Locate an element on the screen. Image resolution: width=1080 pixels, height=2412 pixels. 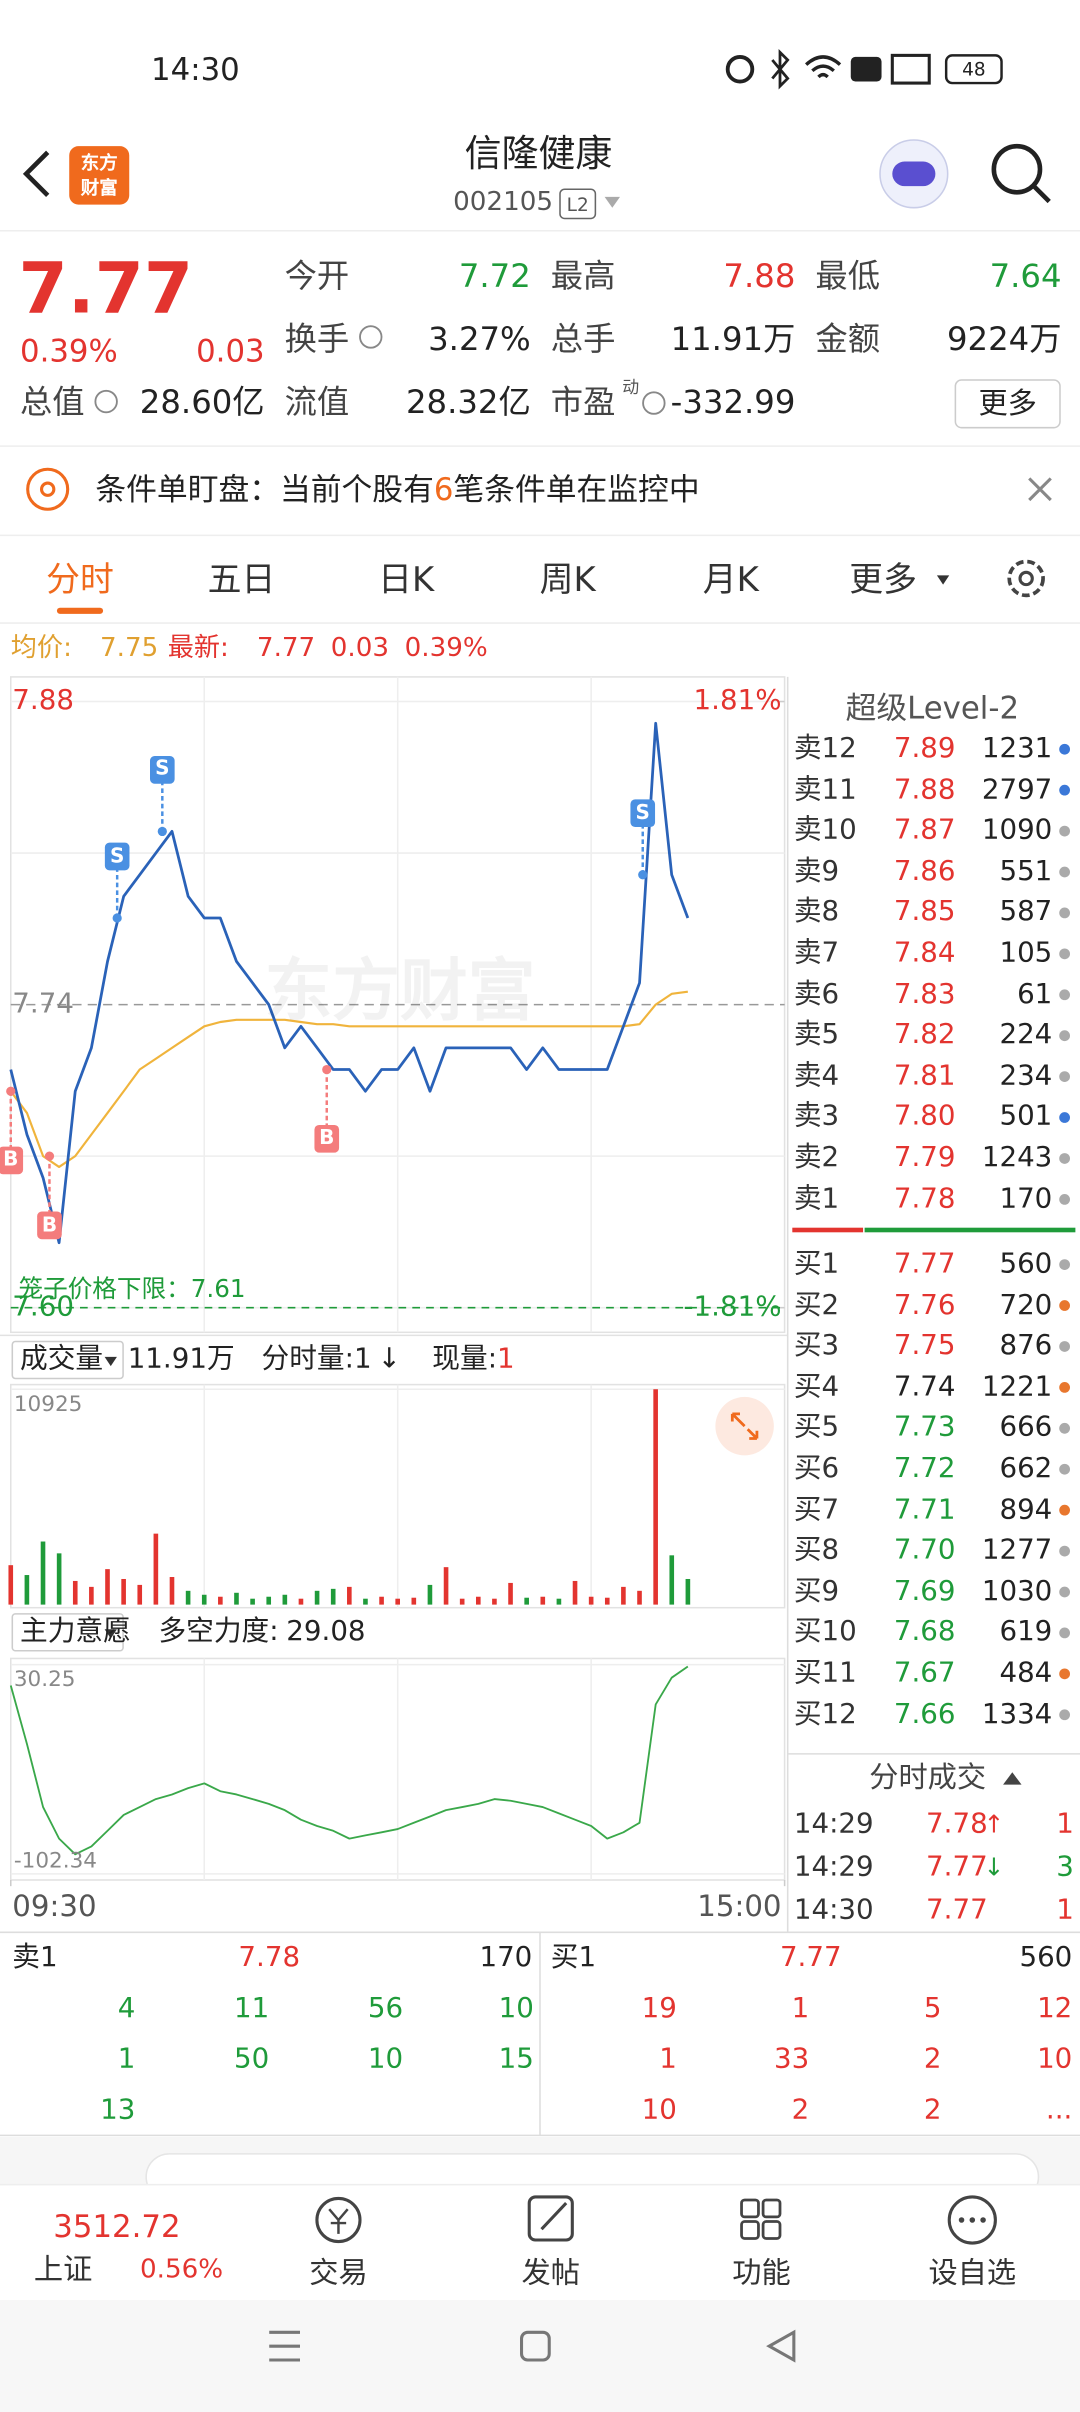
logo-text: 东方 is located at coordinates (99, 163).